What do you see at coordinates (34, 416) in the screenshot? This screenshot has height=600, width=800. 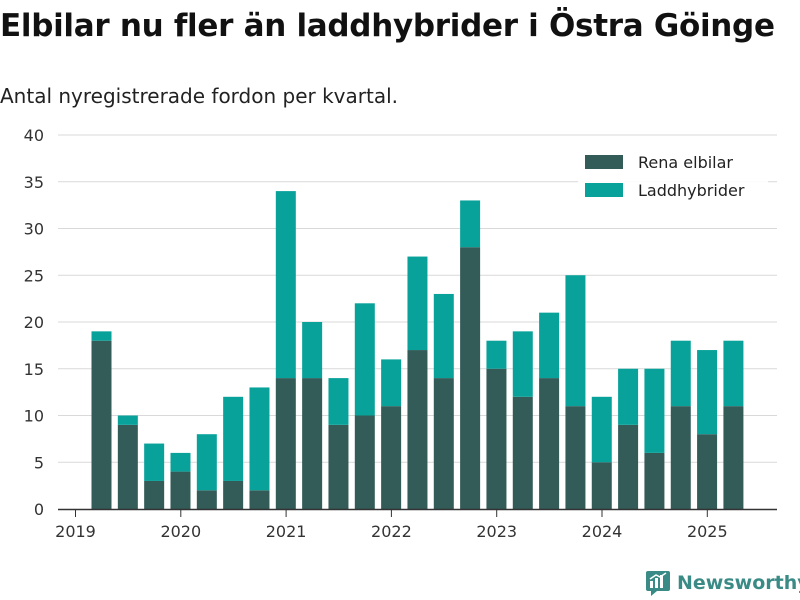 I see `y-tick-label: 10` at bounding box center [34, 416].